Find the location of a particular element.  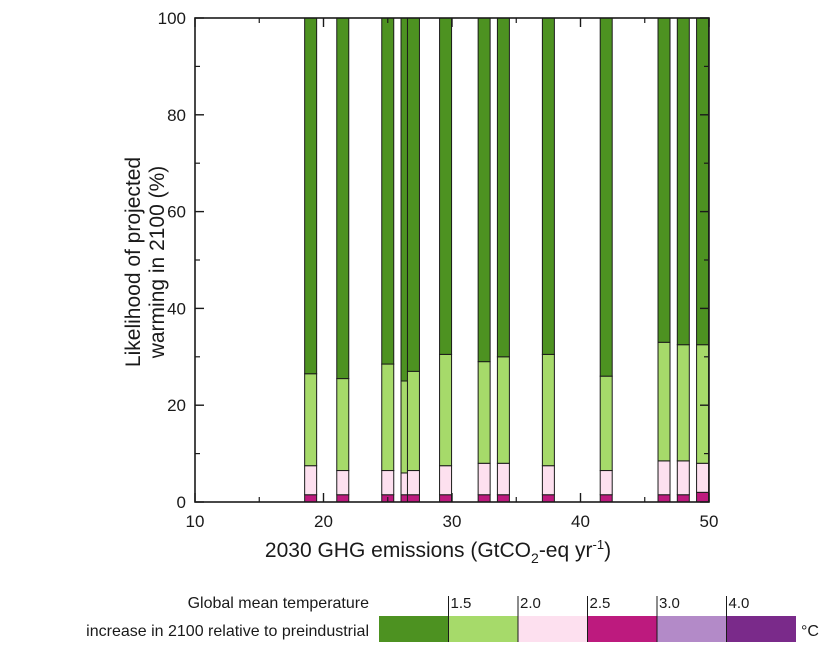

y-tick-label: 60 is located at coordinates (176, 212).